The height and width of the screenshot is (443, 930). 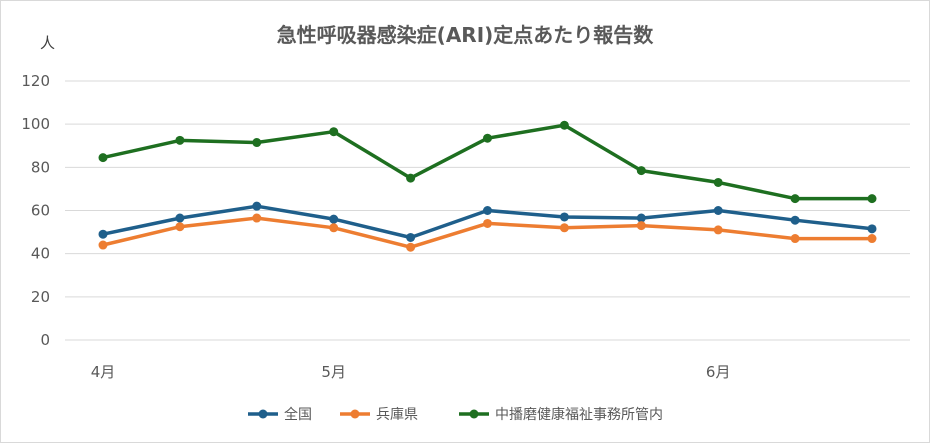 What do you see at coordinates (40, 297) in the screenshot?
I see `y-tick-label: 20` at bounding box center [40, 297].